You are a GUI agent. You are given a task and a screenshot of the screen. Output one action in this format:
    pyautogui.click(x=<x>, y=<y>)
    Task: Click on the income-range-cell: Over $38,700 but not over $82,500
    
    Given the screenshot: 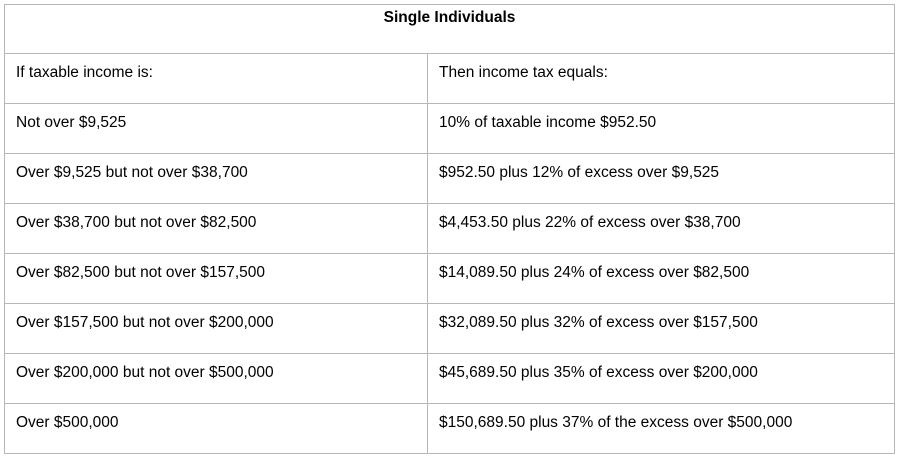 What is the action you would take?
    pyautogui.click(x=216, y=228)
    